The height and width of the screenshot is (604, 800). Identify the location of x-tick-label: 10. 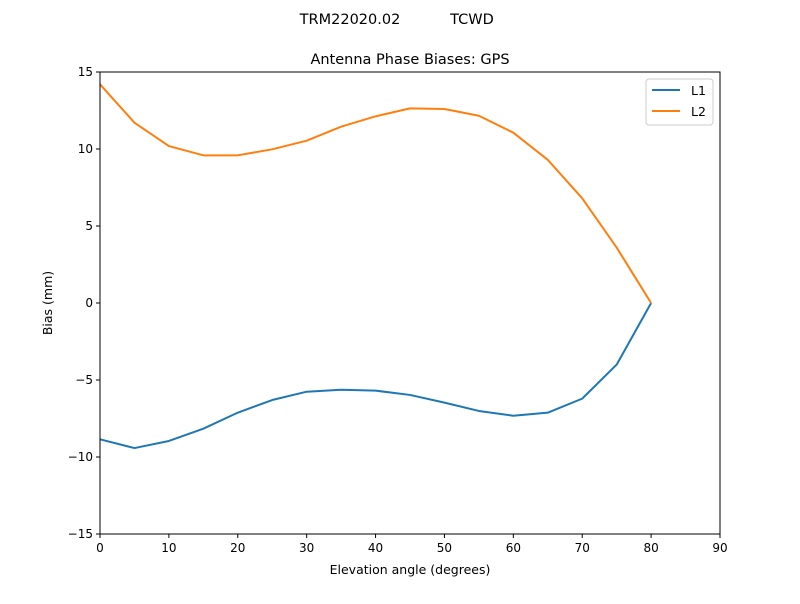
(168, 548).